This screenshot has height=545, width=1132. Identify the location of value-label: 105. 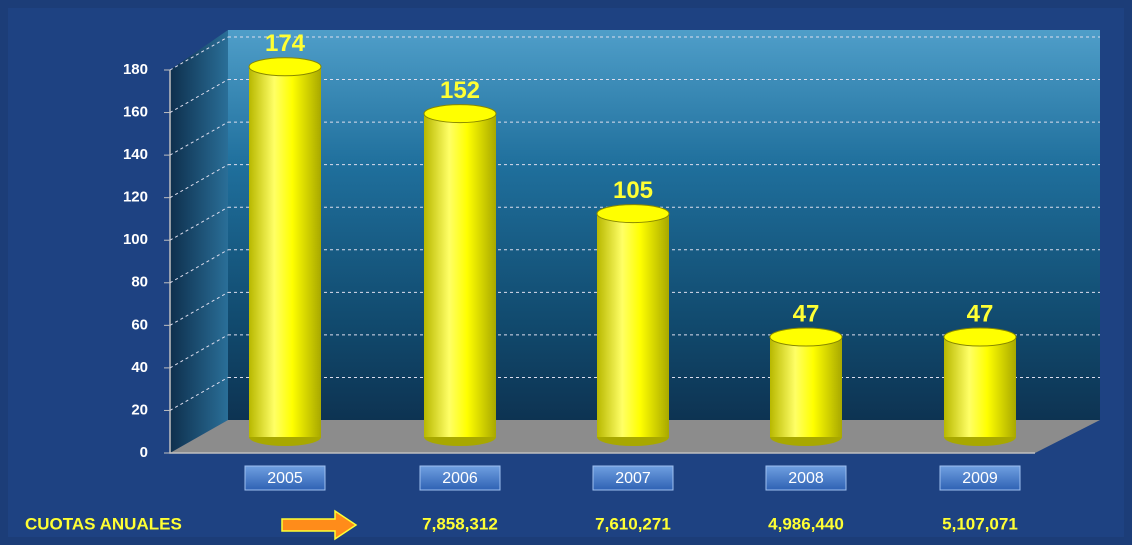
(633, 190).